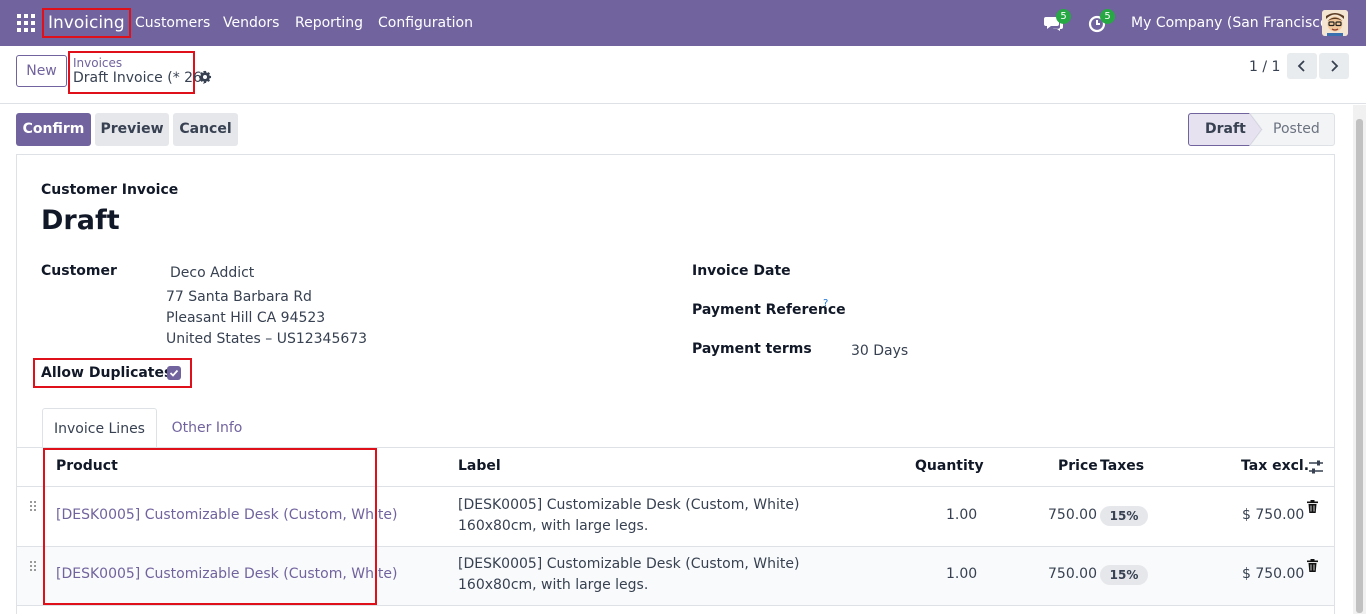 This screenshot has width=1366, height=614. Describe the element at coordinates (1063, 16) in the screenshot. I see `messages-count-badge: 5` at that location.